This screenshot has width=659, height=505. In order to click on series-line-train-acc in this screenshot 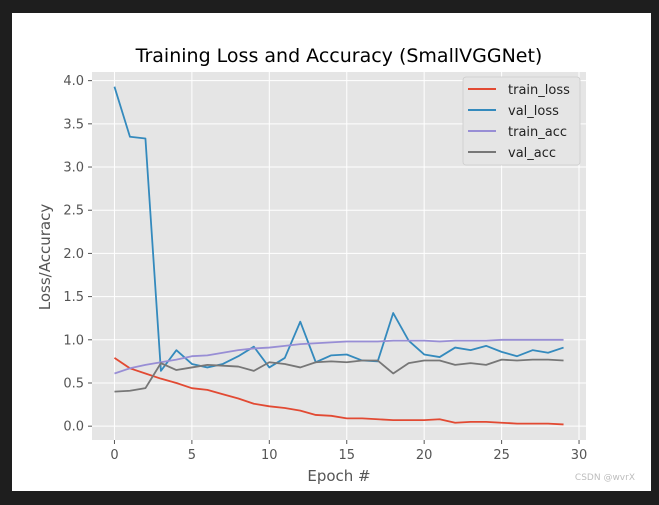, I will do `click(339, 356)`.